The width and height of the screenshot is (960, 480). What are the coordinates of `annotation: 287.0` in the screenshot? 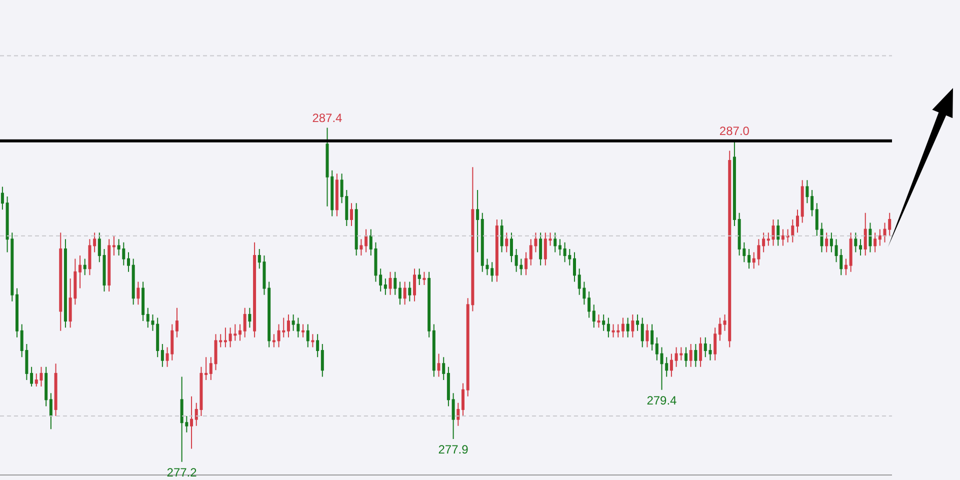 It's located at (734, 131).